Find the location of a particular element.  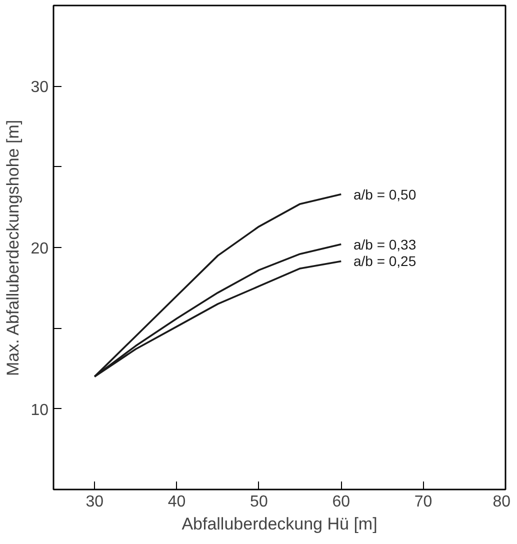

y-tick-label: 30 is located at coordinates (39, 87).